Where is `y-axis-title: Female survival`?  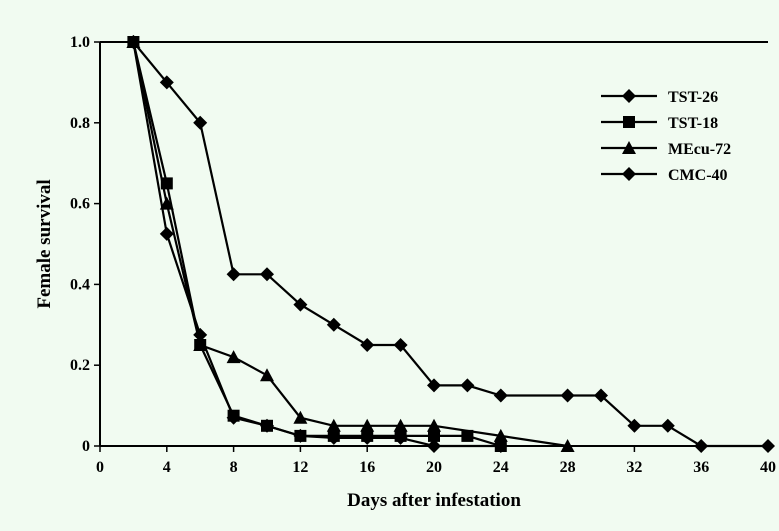 y-axis-title: Female survival is located at coordinates (44, 243).